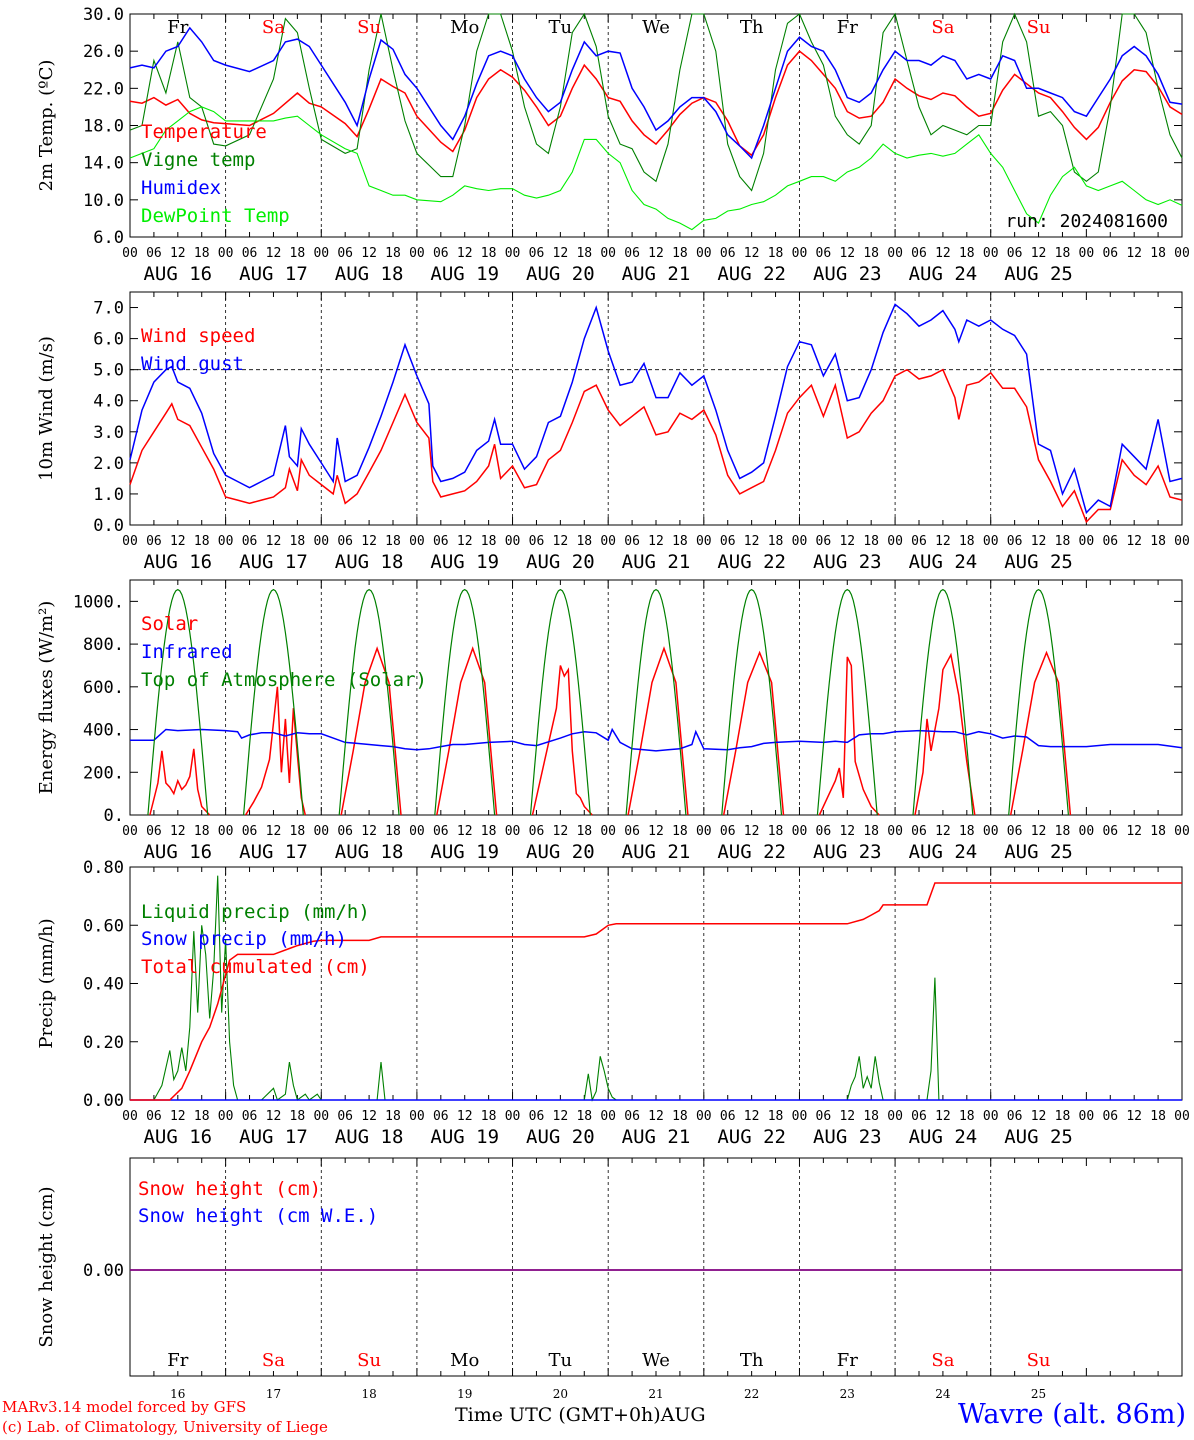 The width and height of the screenshot is (1194, 1440). I want to click on y-tick-label: 400., so click(103, 731).